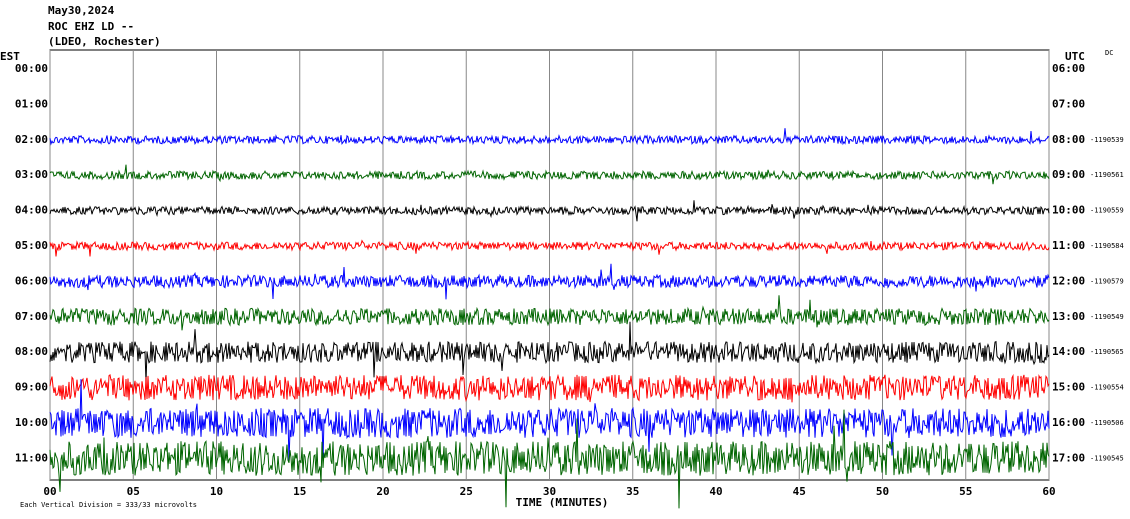  What do you see at coordinates (49, 491) in the screenshot?
I see `x-tick-label: 00` at bounding box center [49, 491].